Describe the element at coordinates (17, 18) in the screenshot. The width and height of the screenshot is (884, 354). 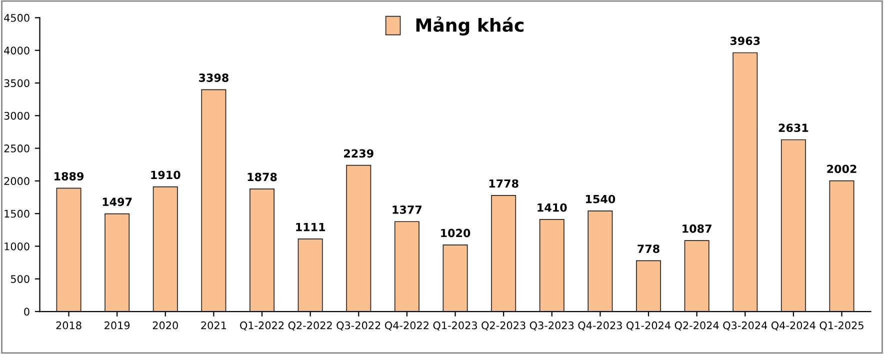
I see `y-tick-label: 4500` at that location.